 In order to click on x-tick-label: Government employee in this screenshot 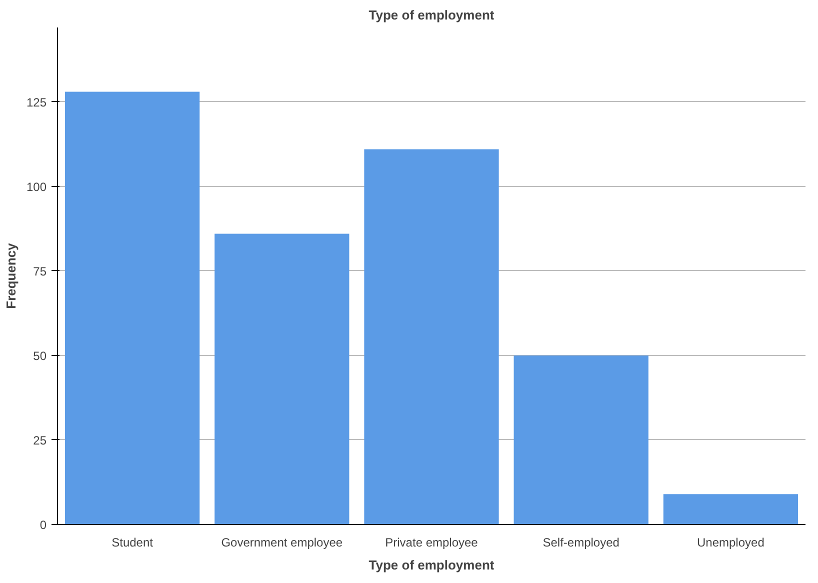, I will do `click(282, 543)`.